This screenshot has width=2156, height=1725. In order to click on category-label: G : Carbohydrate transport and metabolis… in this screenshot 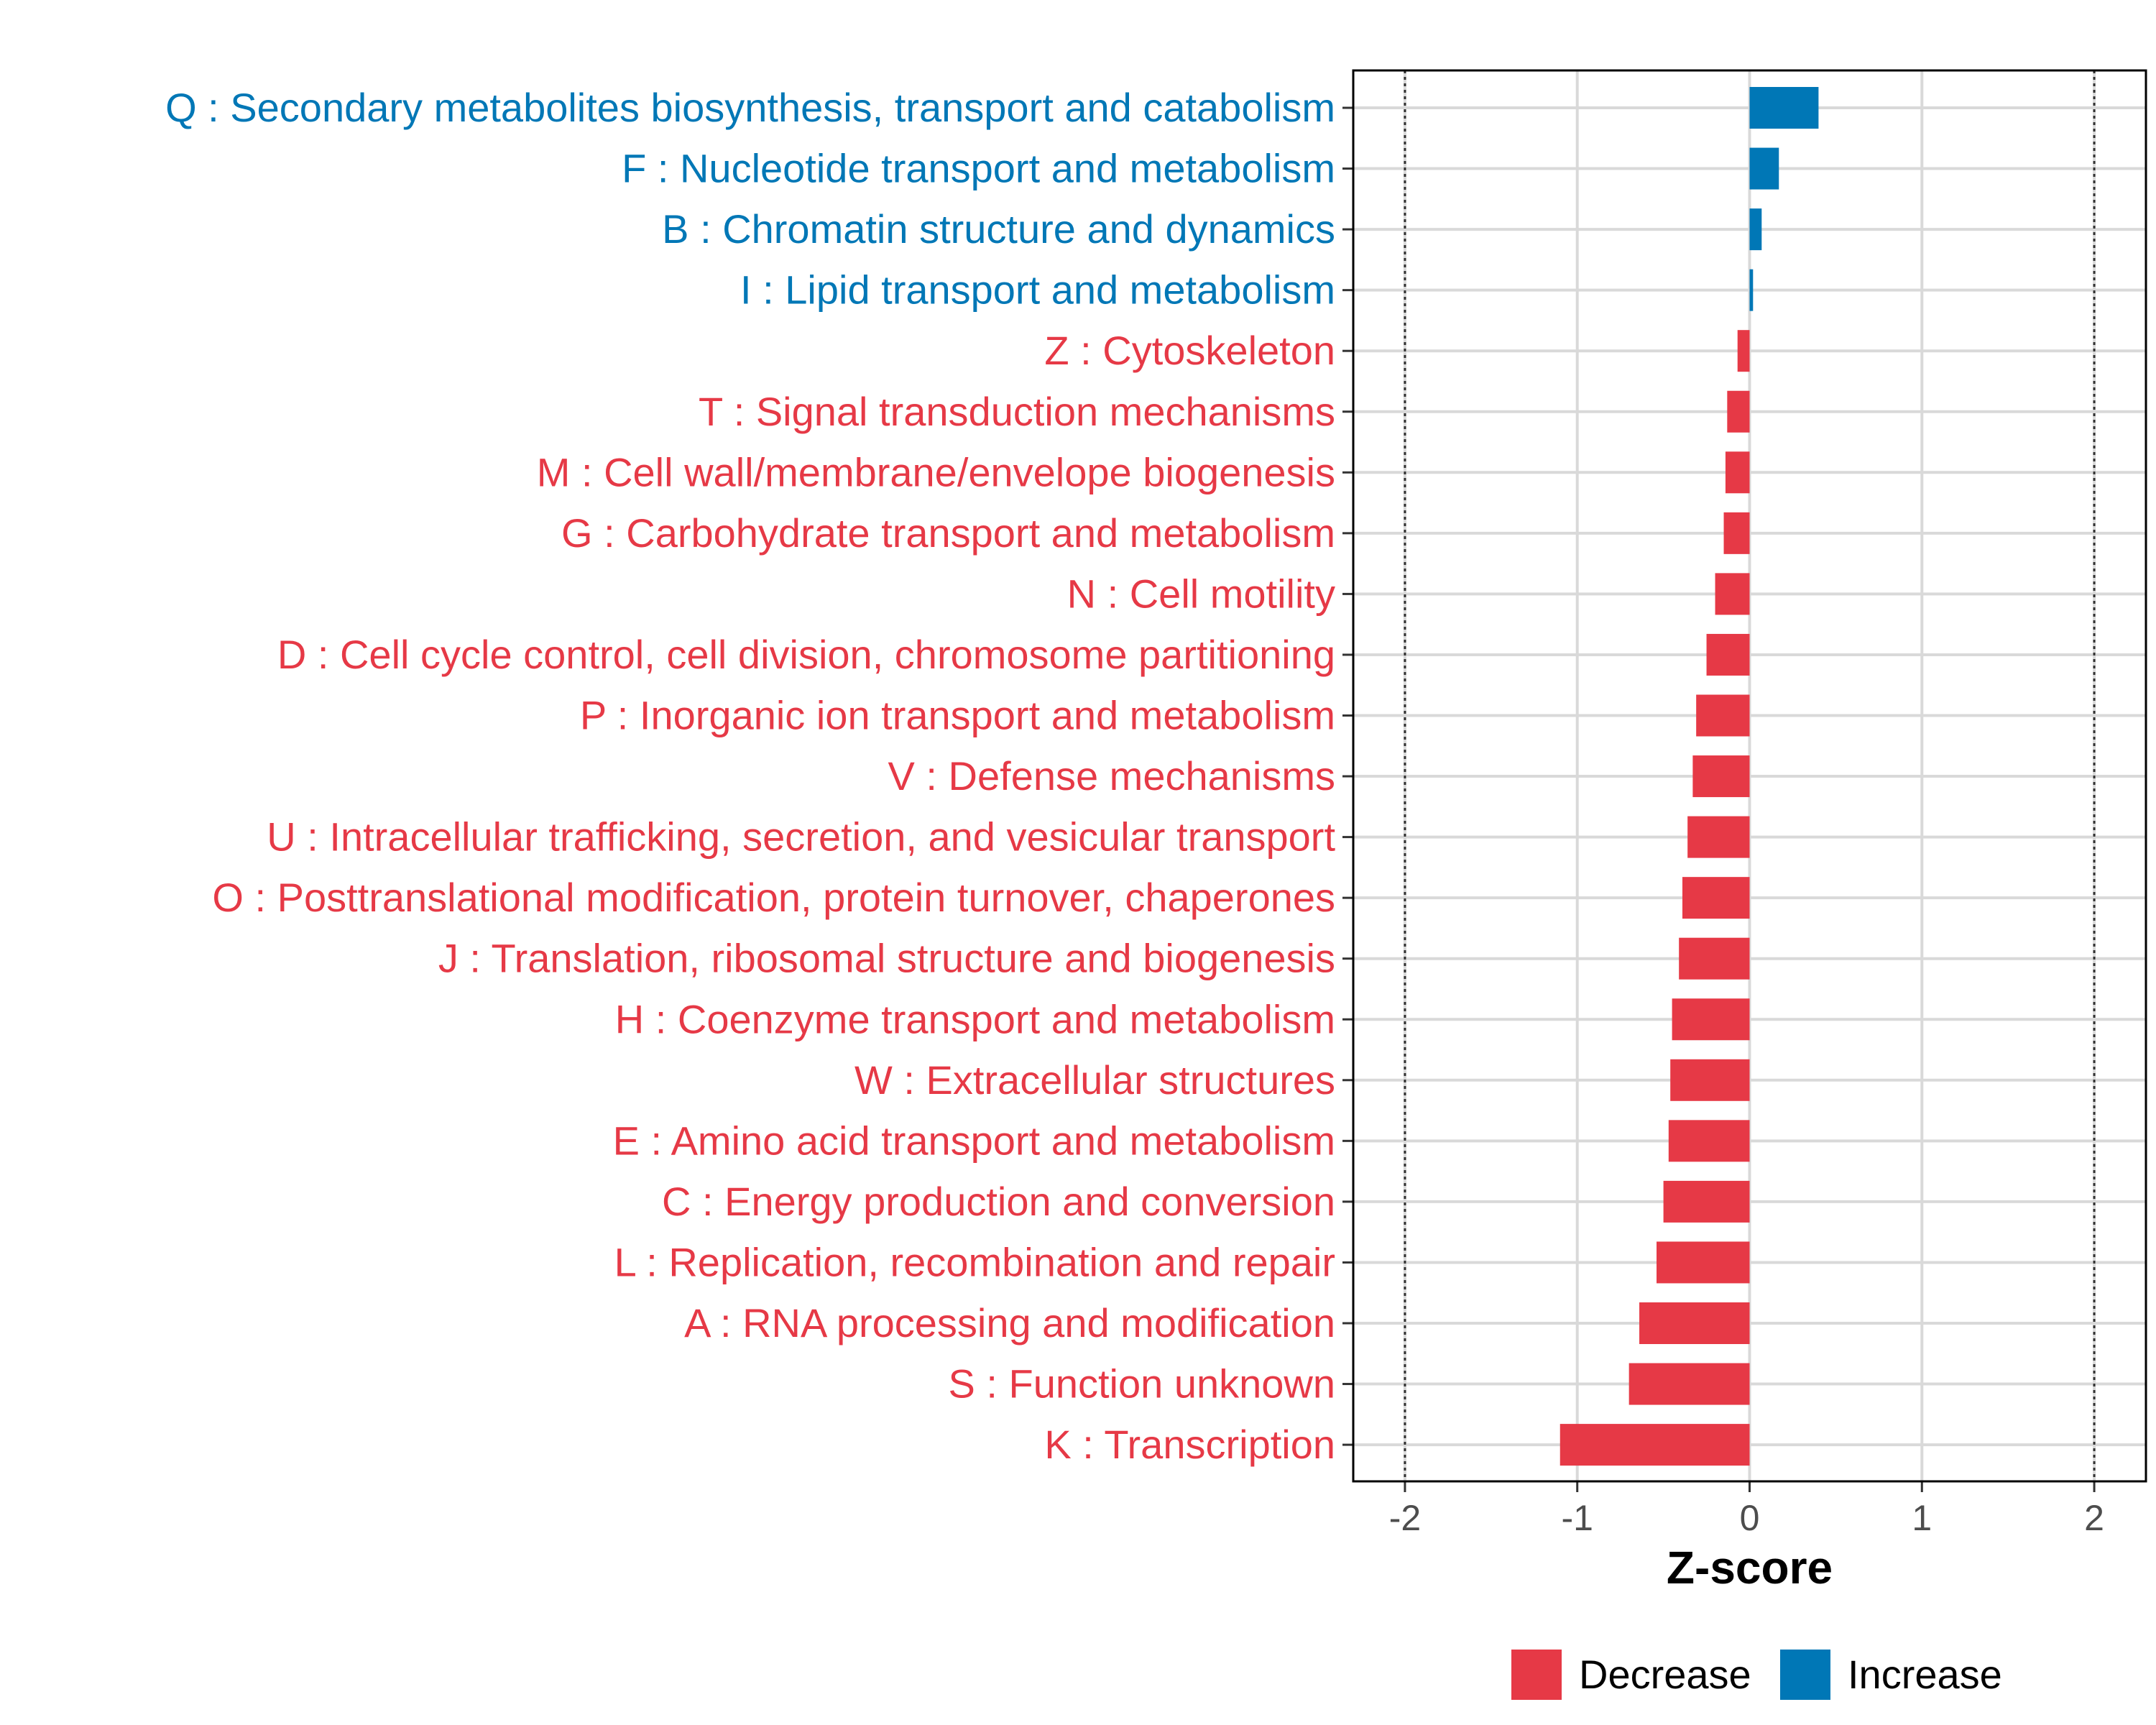, I will do `click(948, 533)`.